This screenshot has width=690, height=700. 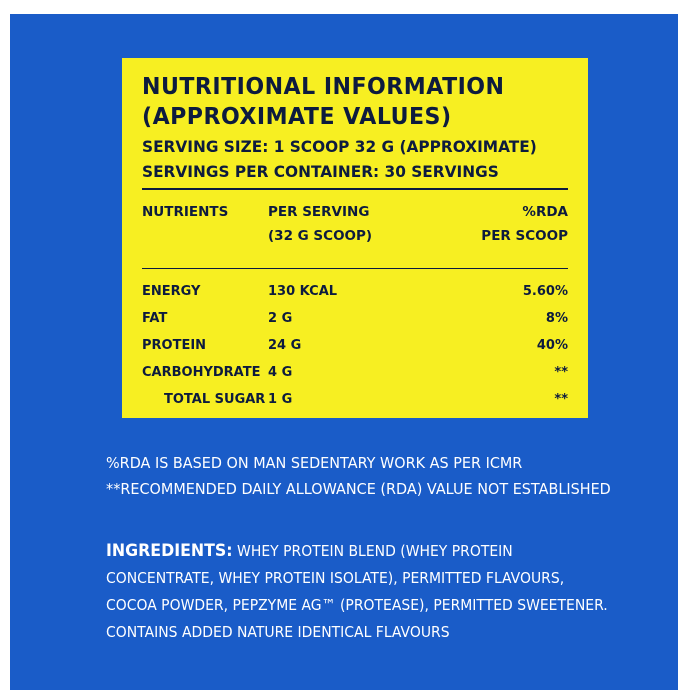 What do you see at coordinates (303, 291) in the screenshot?
I see `nutrient-value: 130 KCAL` at bounding box center [303, 291].